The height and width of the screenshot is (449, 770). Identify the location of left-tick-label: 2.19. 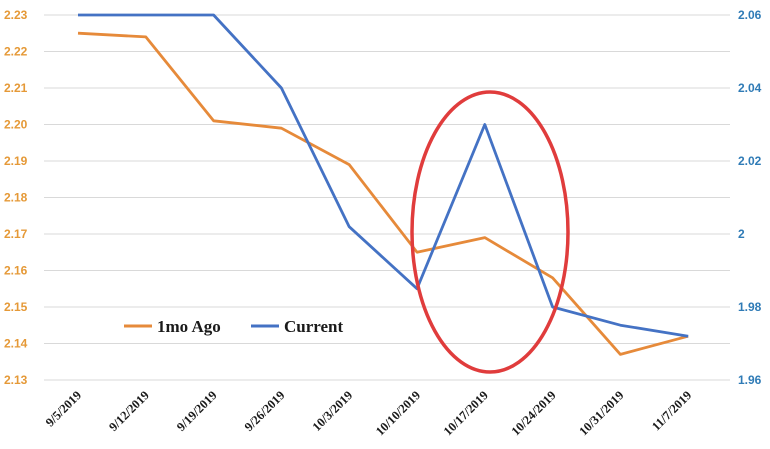
(16, 161).